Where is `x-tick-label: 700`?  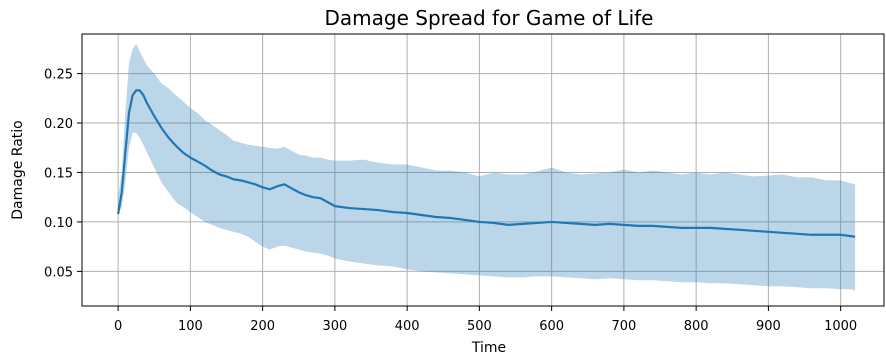 x-tick-label: 700 is located at coordinates (623, 326).